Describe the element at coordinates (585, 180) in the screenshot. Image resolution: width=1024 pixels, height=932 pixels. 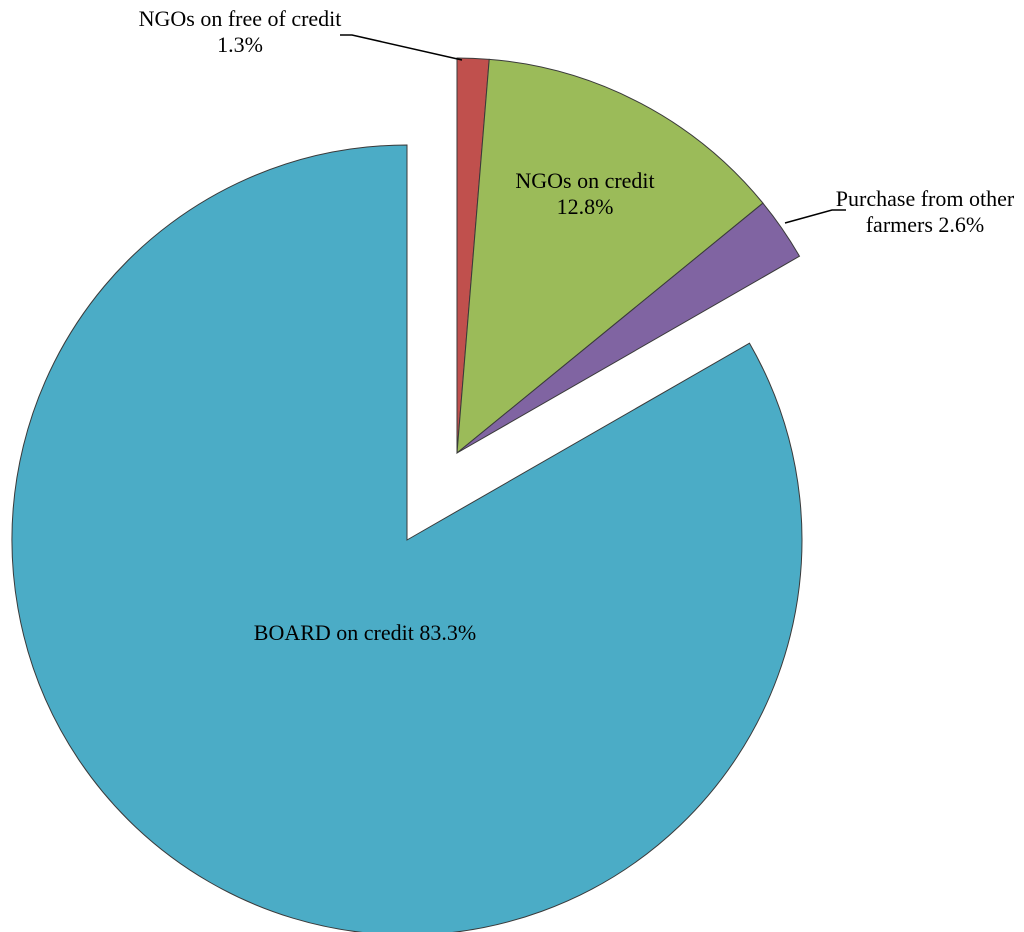
I see `category-name: NGOs on credit` at that location.